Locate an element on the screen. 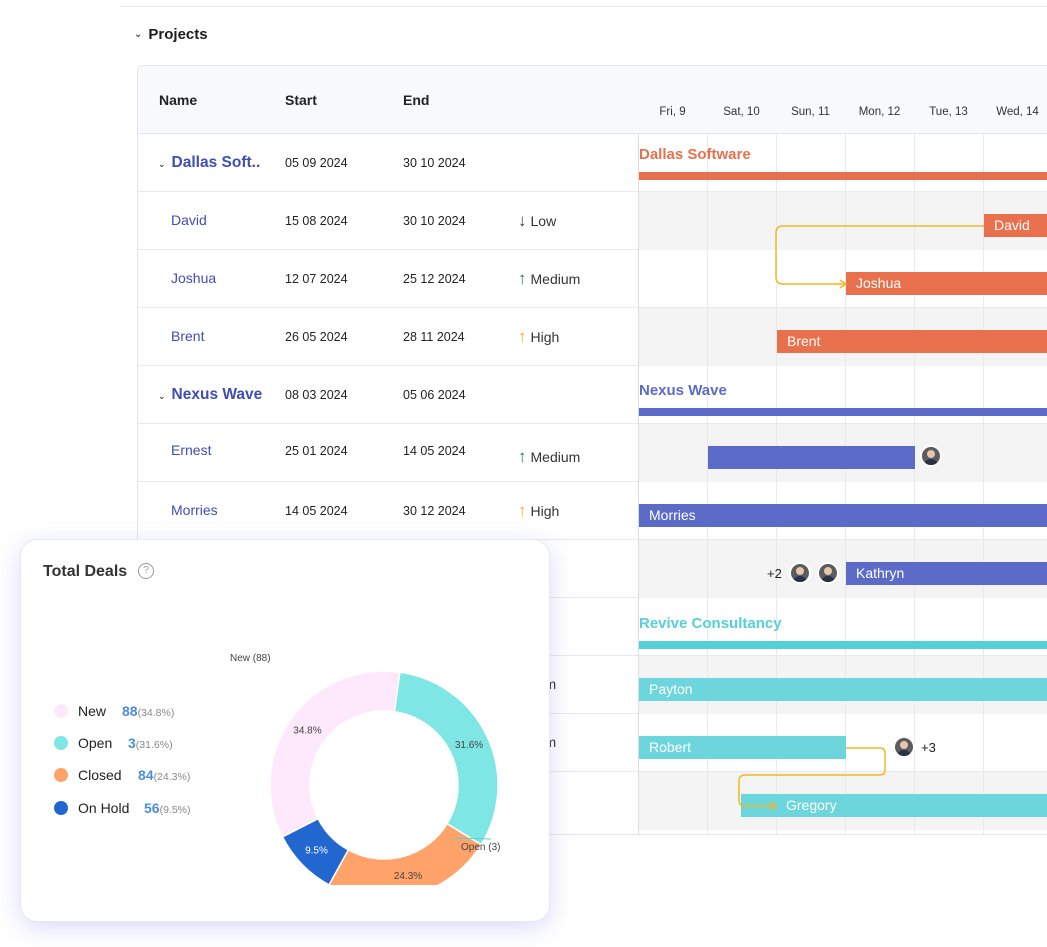 This screenshot has height=947, width=1047. end-date: 30 10 2024 is located at coordinates (434, 163).